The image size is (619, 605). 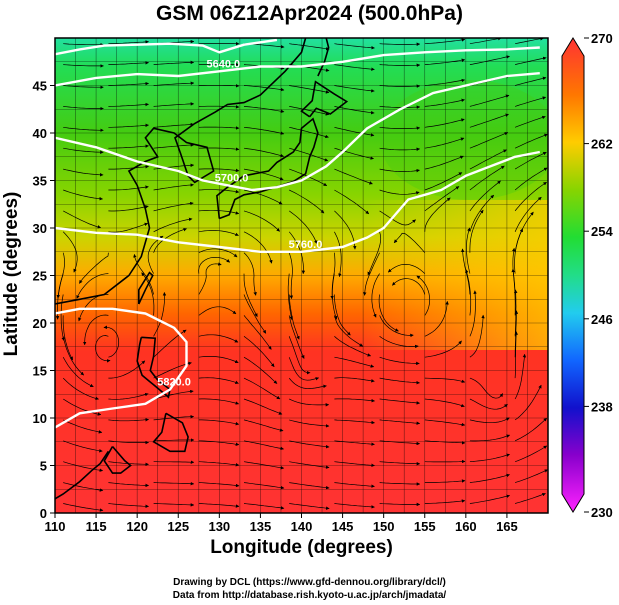 I want to click on colorbar: 230 238 246 254 262 270, so click(x=587, y=275).